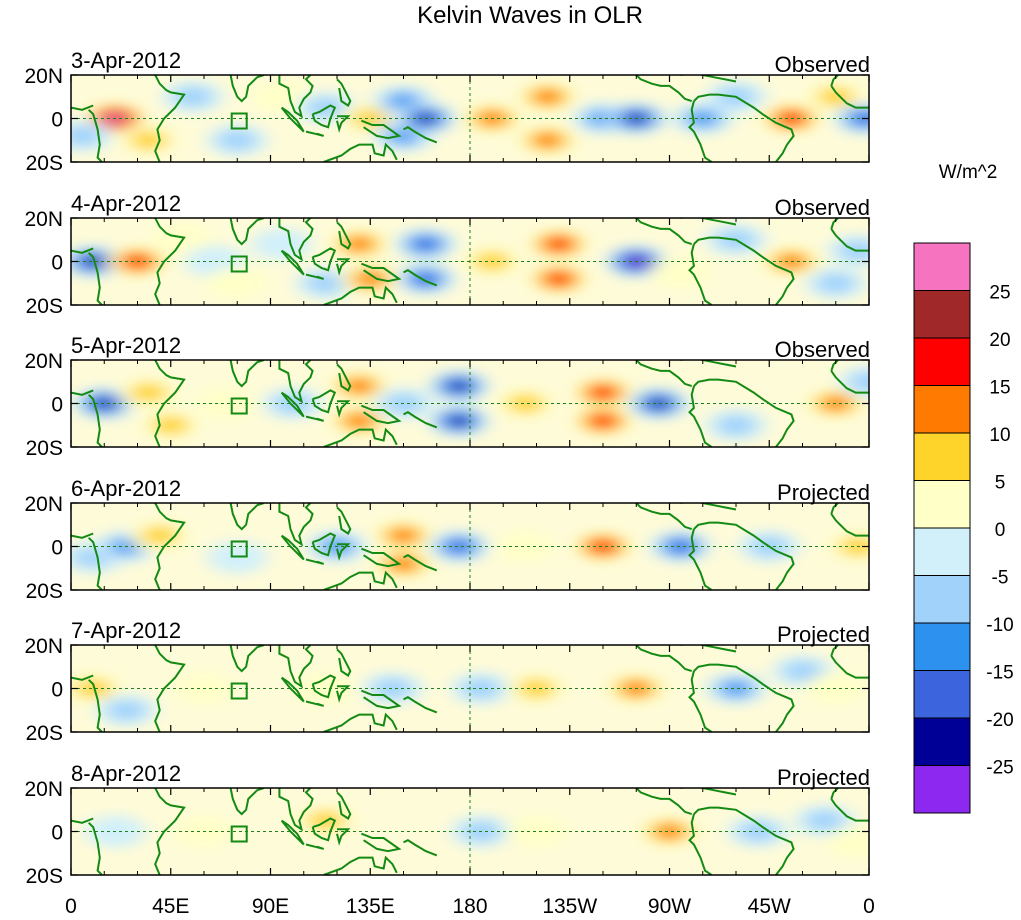  I want to click on colorbar-unit-label: W/m^2, so click(968, 172).